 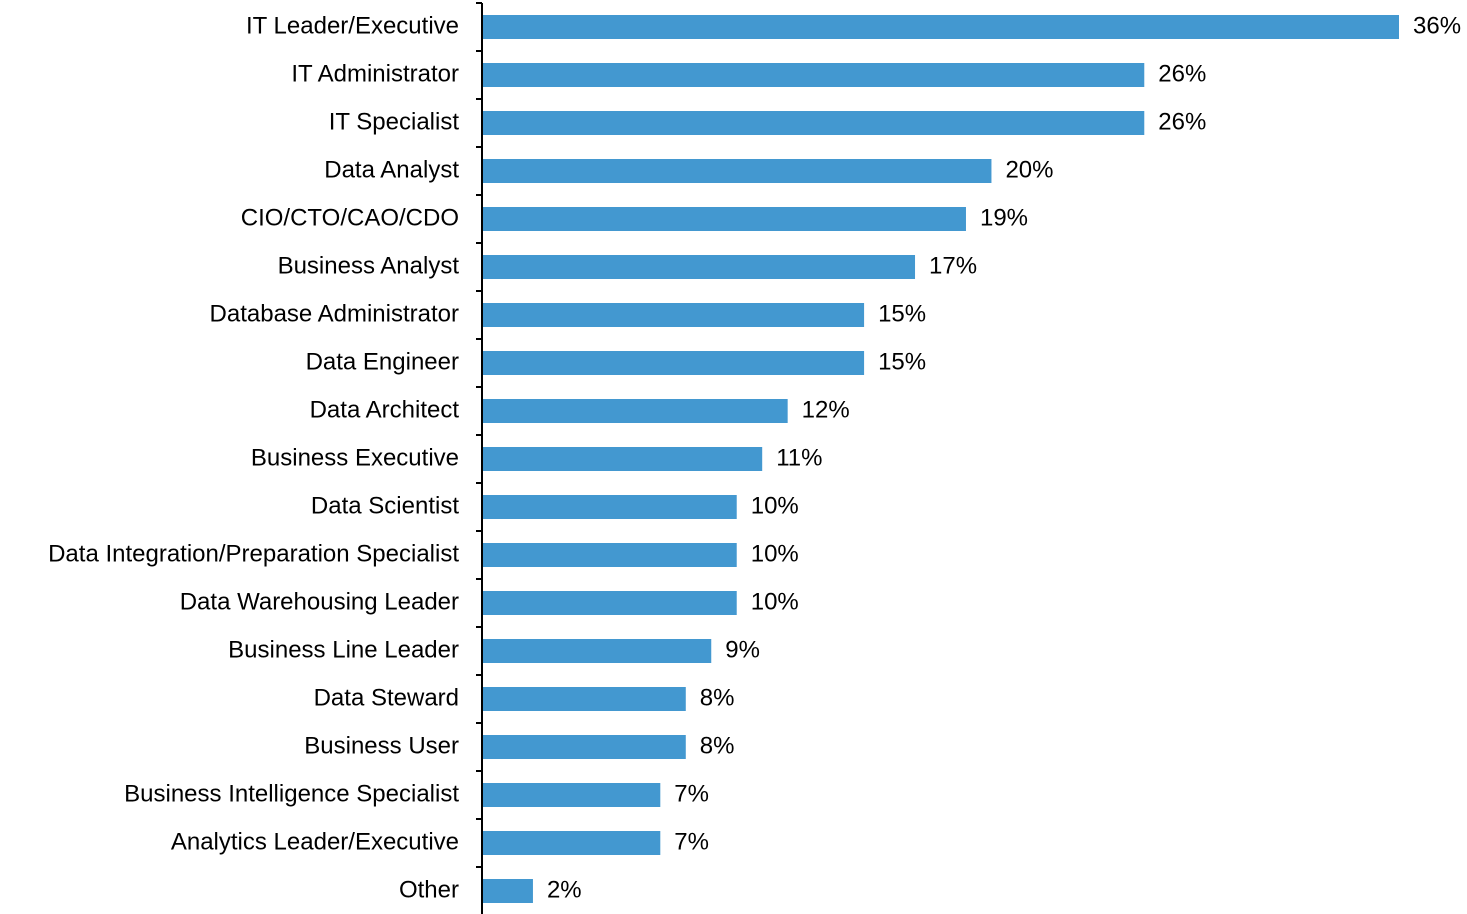 What do you see at coordinates (315, 841) in the screenshot?
I see `y-tick-label: Analytics Leader/Executive` at bounding box center [315, 841].